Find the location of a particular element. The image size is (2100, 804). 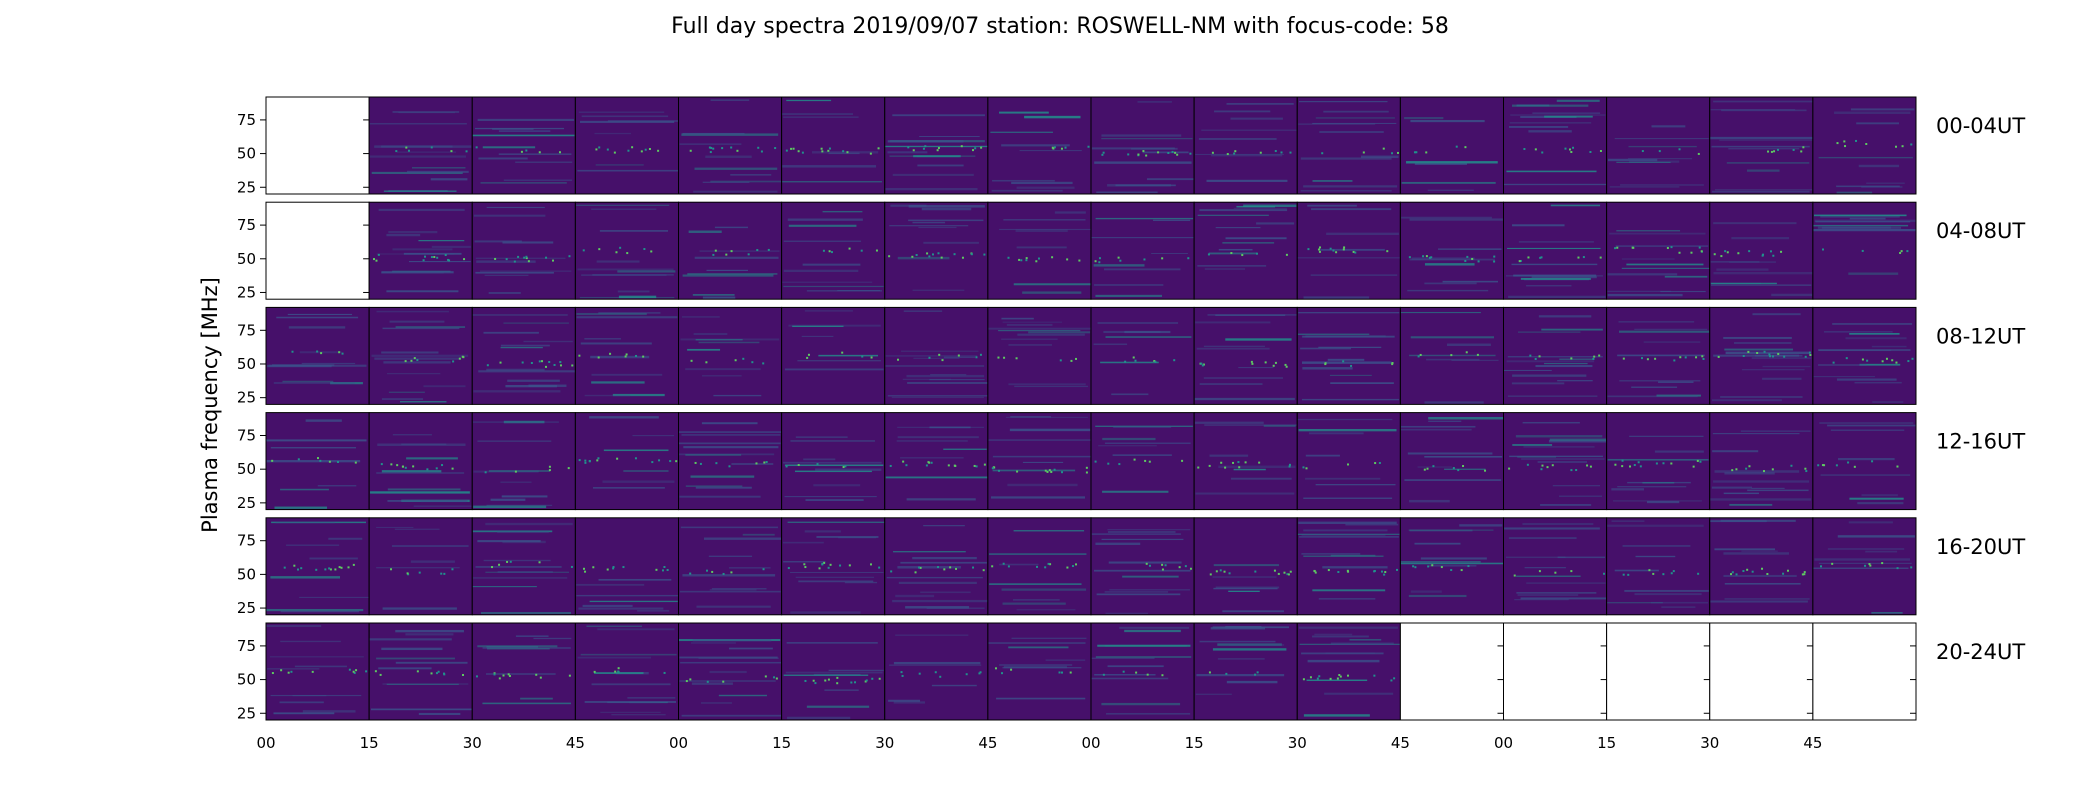

x-tick-label: 30 is located at coordinates (1297, 743).